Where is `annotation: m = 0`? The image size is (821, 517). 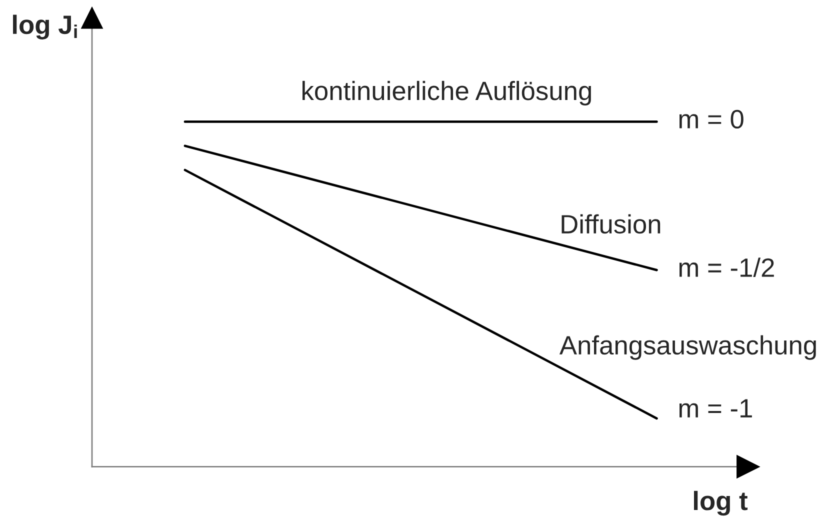 annotation: m = 0 is located at coordinates (711, 119).